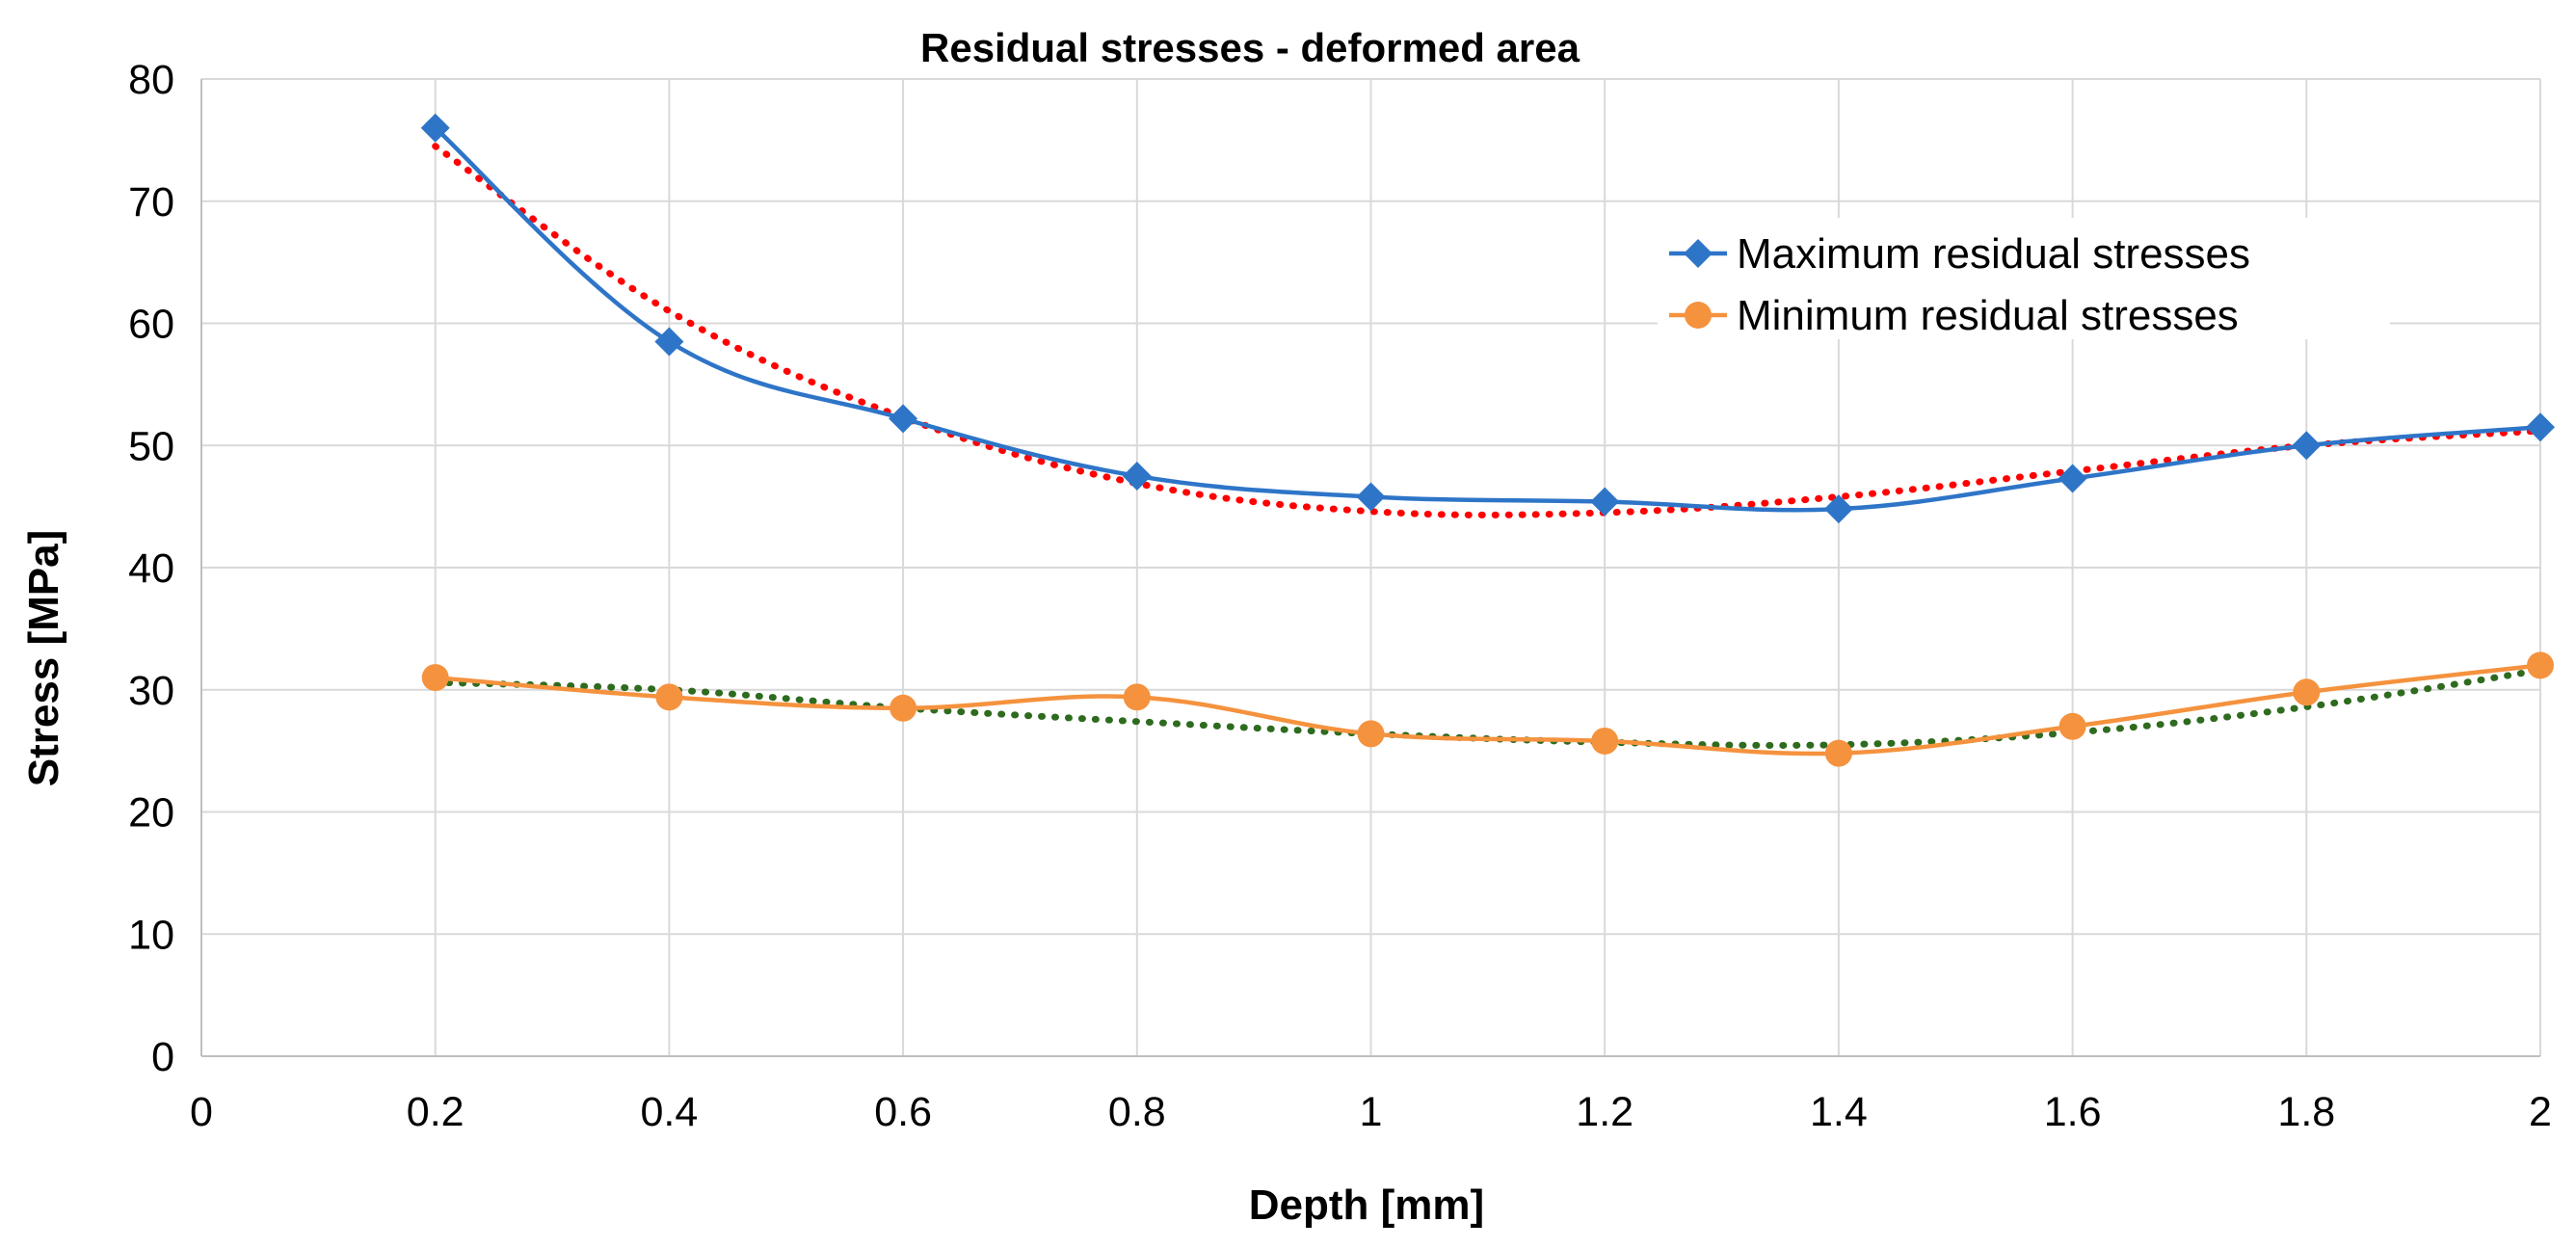 This screenshot has height=1248, width=2576. Describe the element at coordinates (1988, 315) in the screenshot. I see `legend-label-minimum: Minimum residual stresses` at that location.